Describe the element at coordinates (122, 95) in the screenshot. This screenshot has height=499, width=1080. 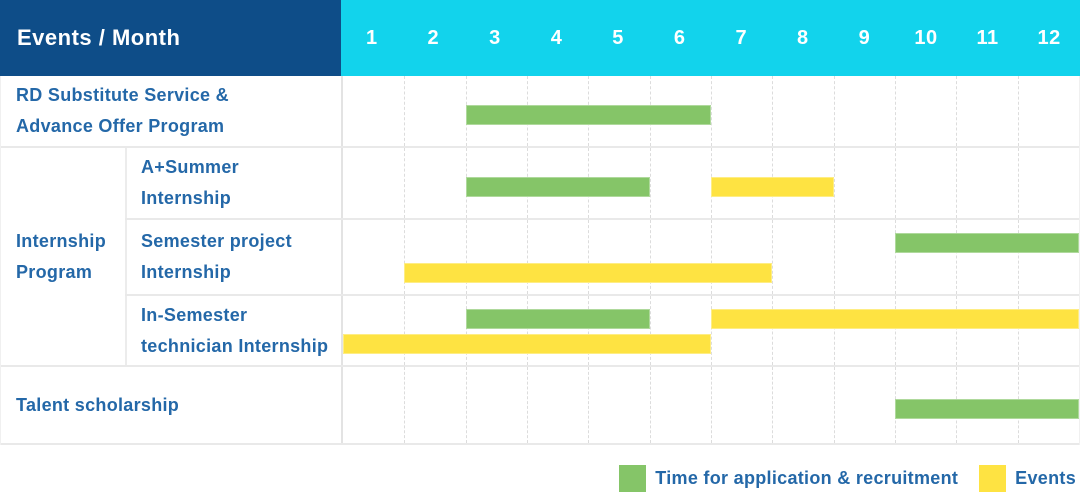
I see `row-label-line: RD Substitute Service &` at that location.